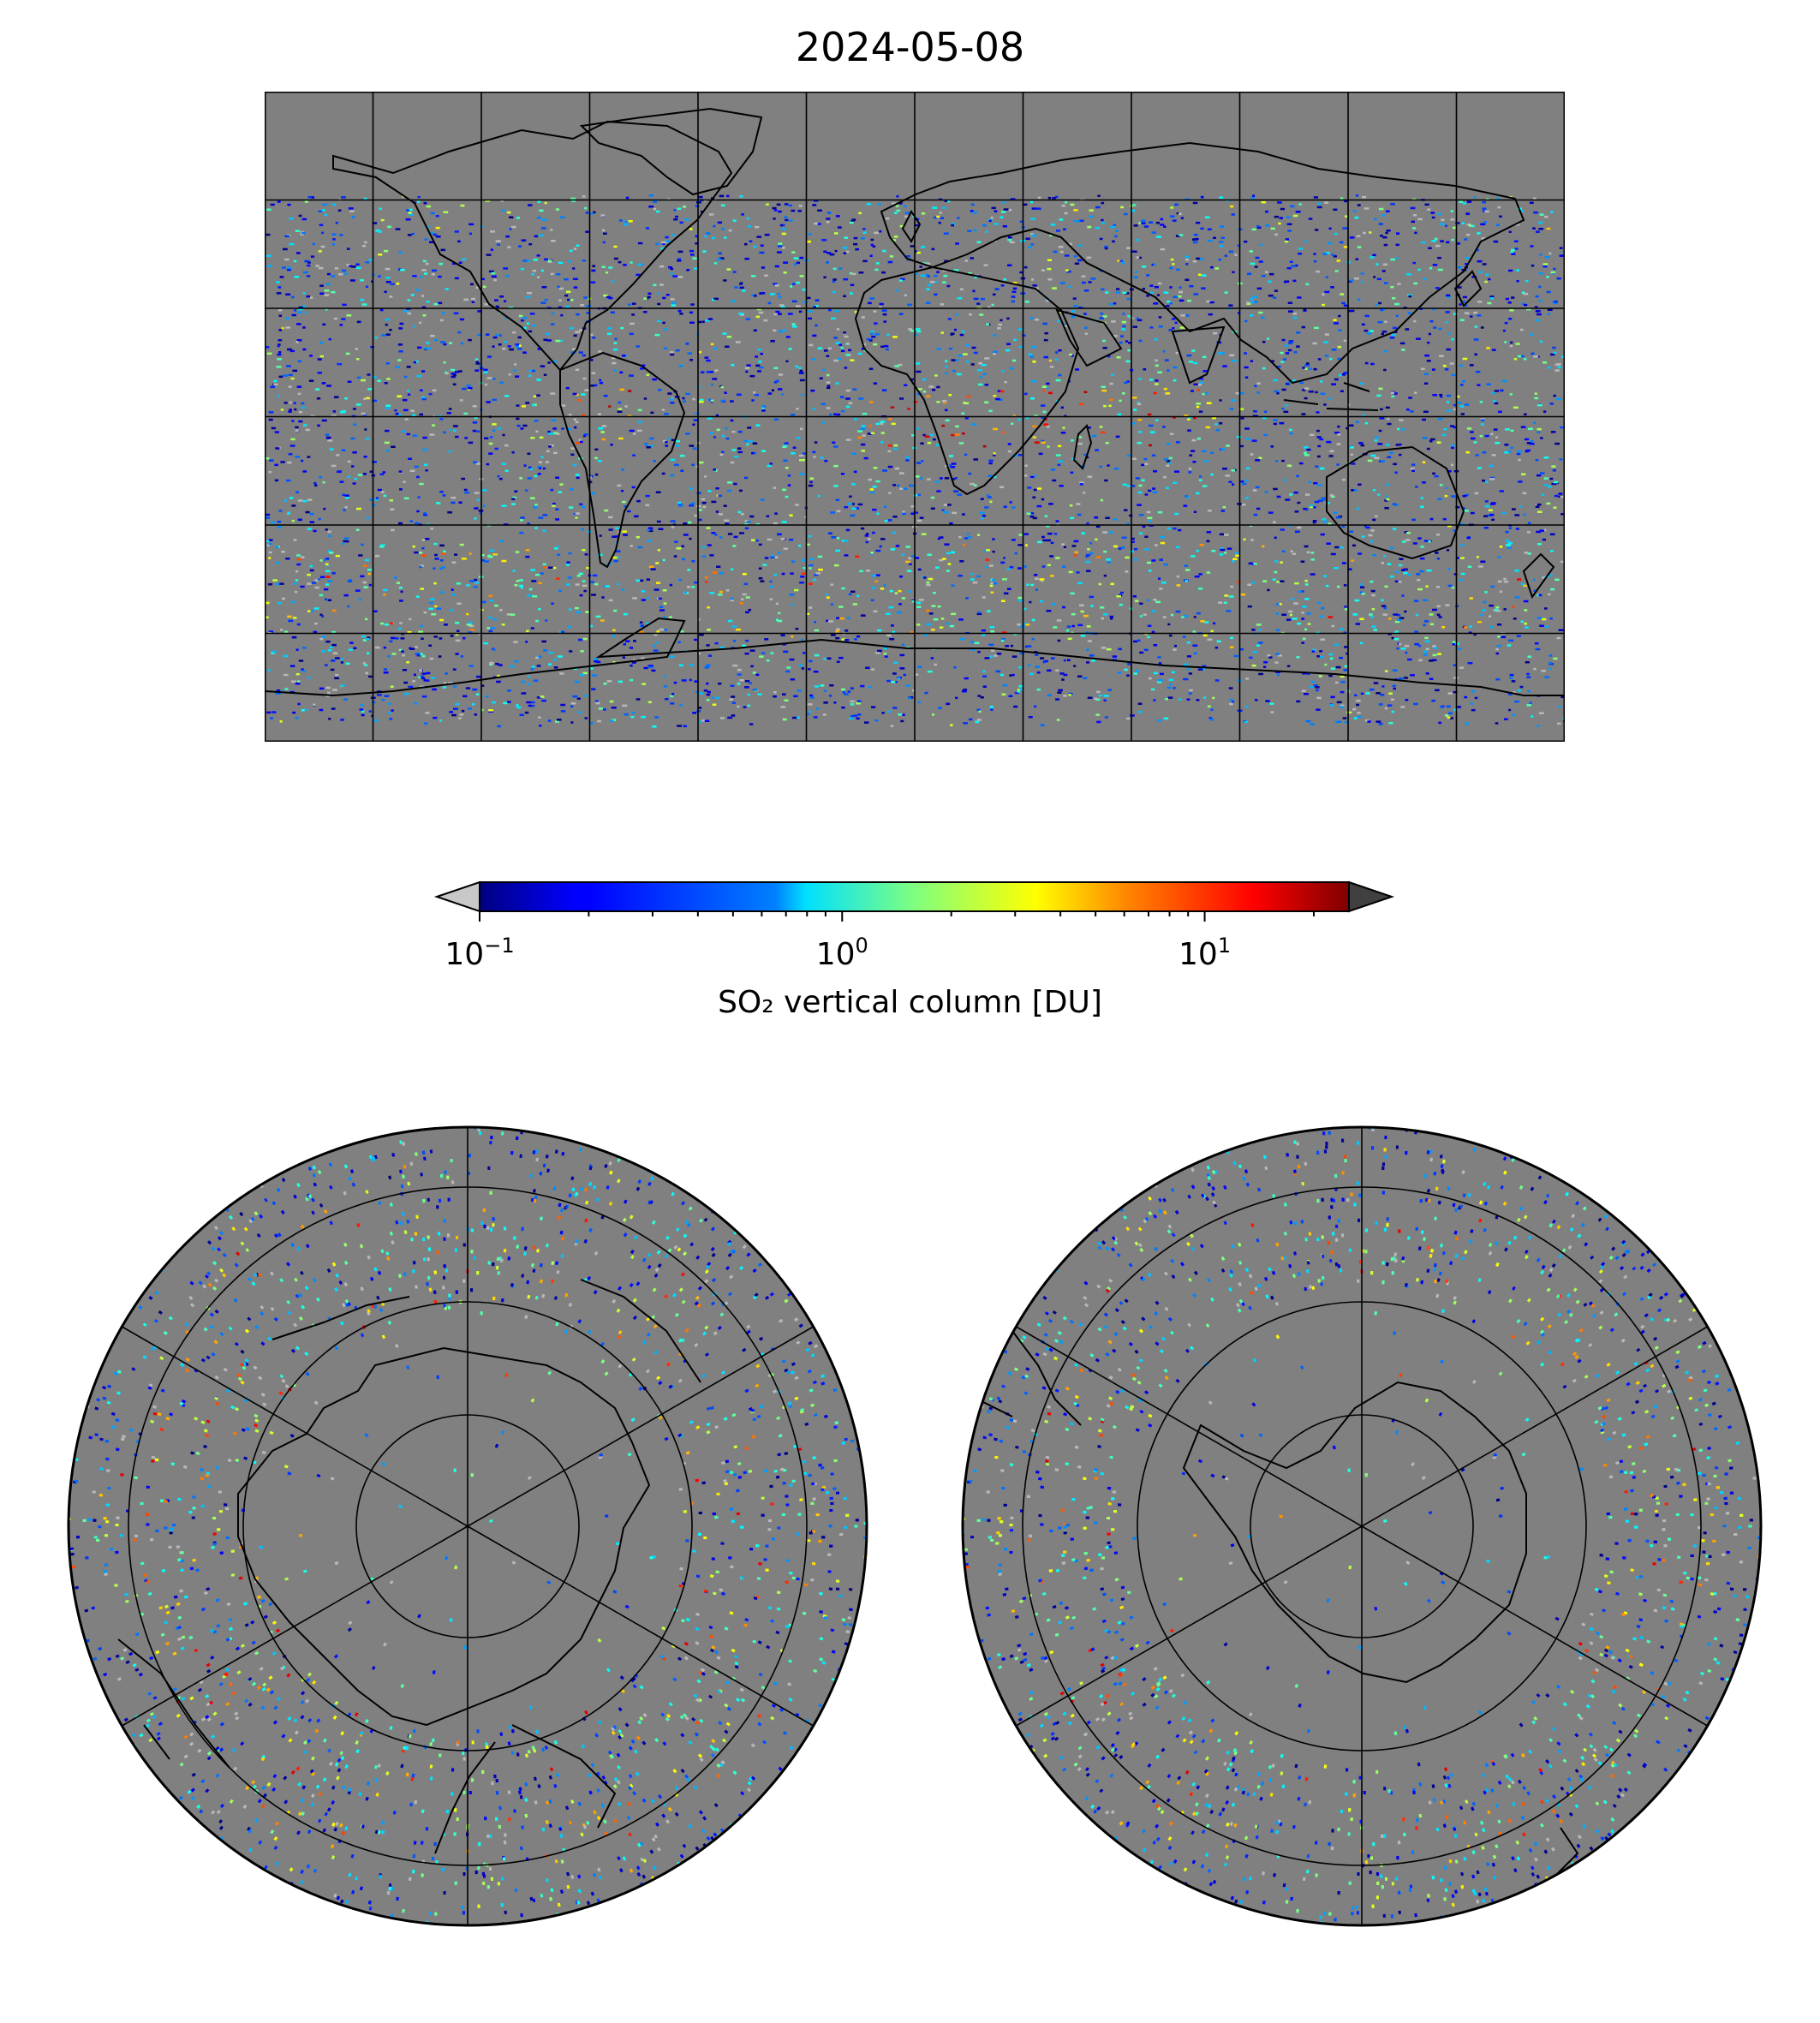  I want to click on tick-exponent: 1, so click(1224, 946).